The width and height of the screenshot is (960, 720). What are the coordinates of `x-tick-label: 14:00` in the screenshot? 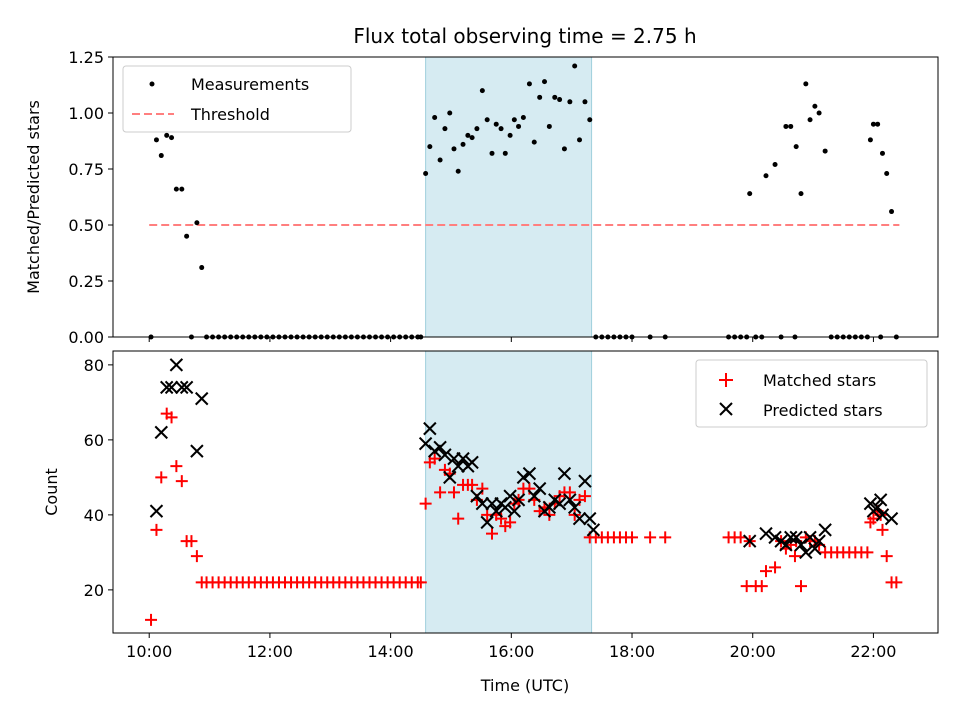 It's located at (391, 651).